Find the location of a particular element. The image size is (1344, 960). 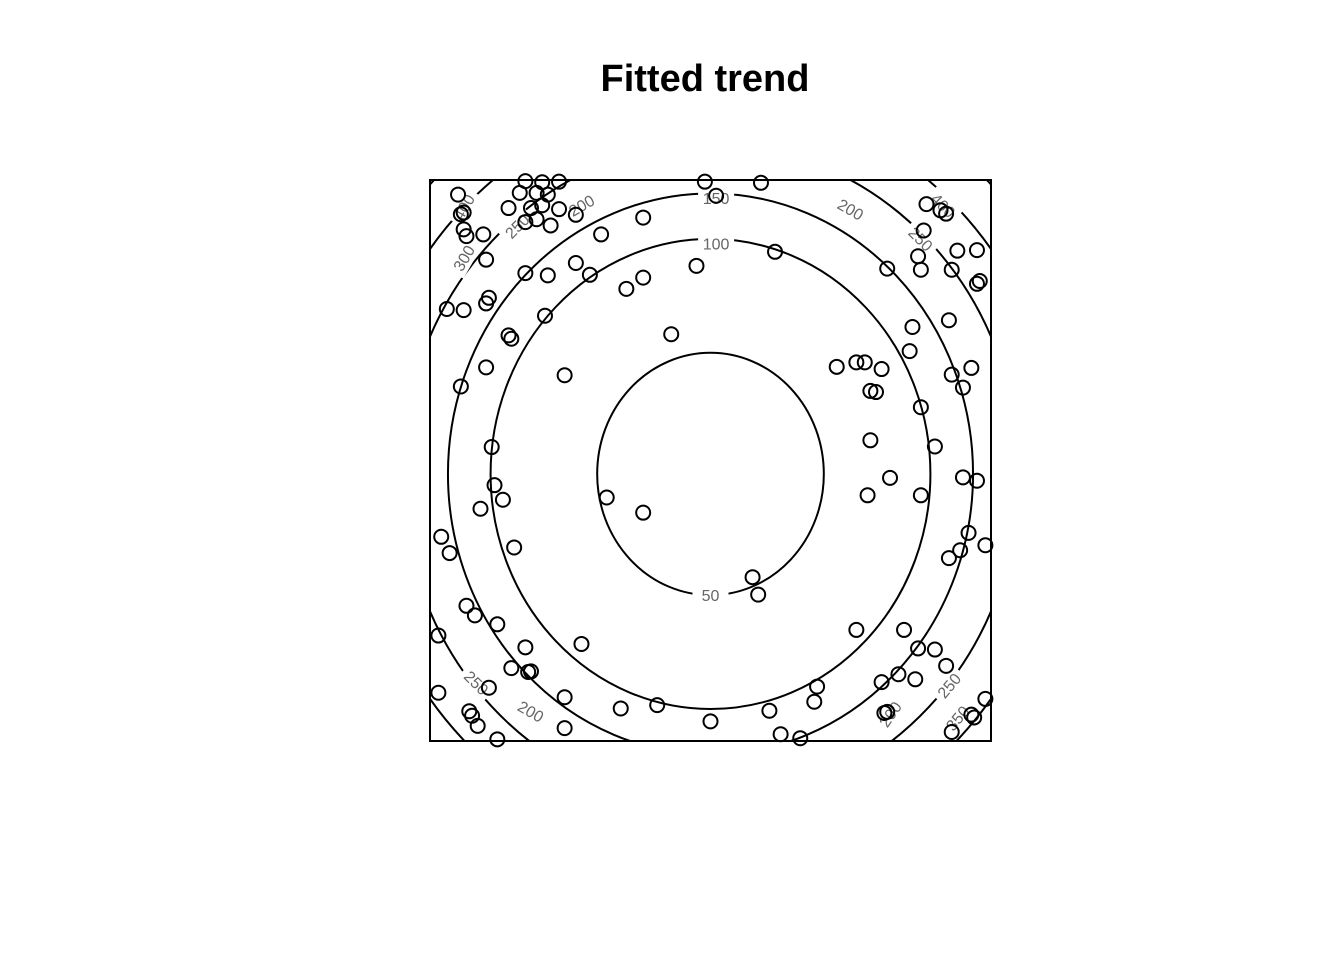

contour-label: 150 is located at coordinates (716, 199).